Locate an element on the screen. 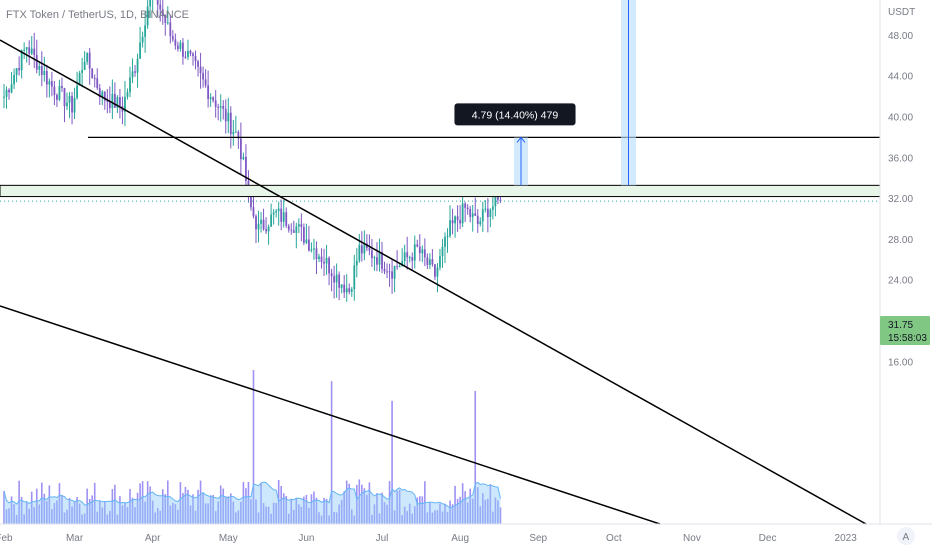  time-axis: Feb Mar Apr May Jun Jul Aug Sep Oct Nov Dec 2023 is located at coordinates (428, 538).